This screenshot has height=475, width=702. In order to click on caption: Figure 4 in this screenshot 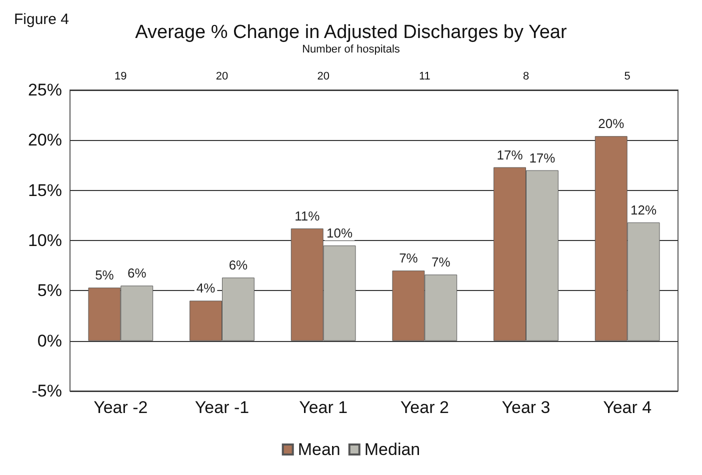, I will do `click(42, 19)`.